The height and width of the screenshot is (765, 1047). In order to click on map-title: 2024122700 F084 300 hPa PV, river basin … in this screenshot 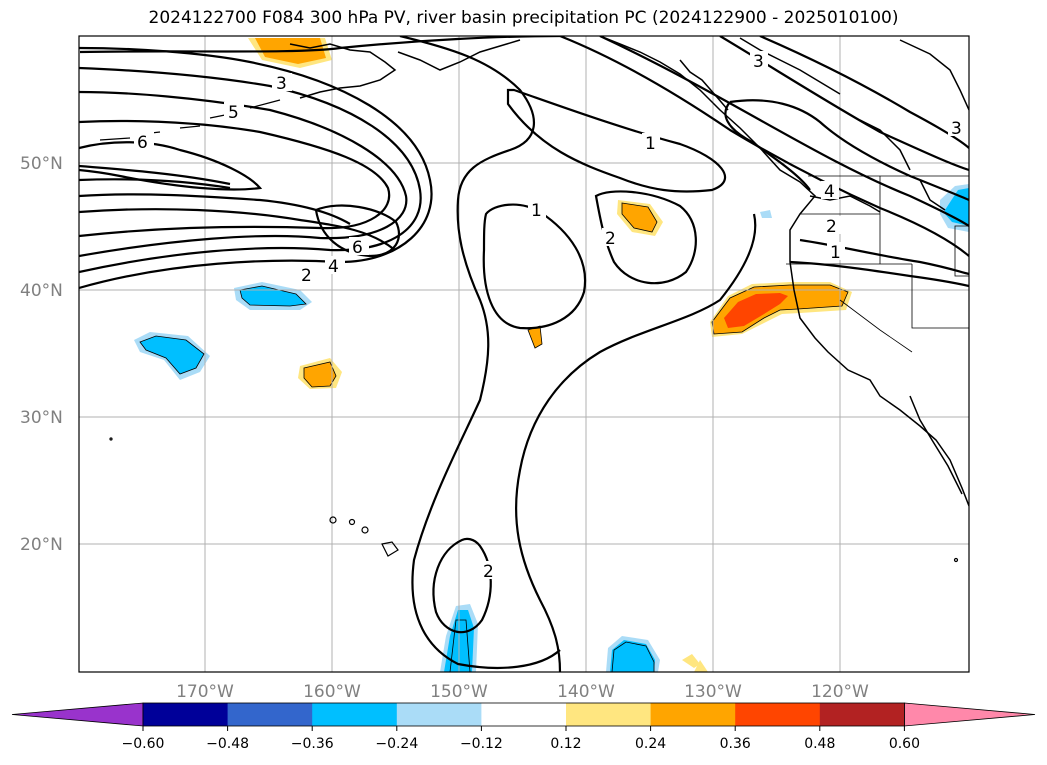, I will do `click(523, 18)`.